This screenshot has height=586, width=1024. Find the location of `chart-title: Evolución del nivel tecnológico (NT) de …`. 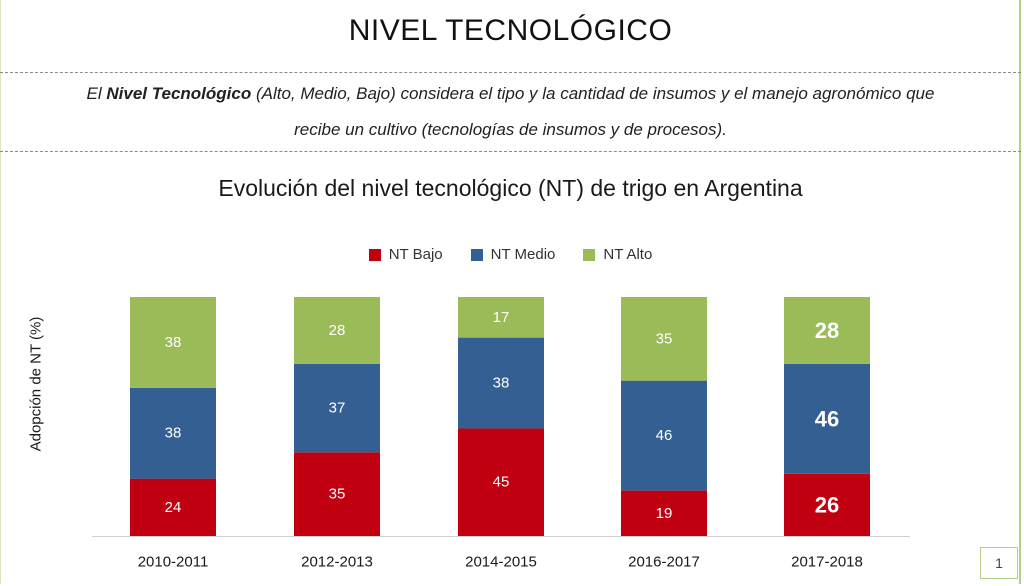

chart-title: Evolución del nivel tecnológico (NT) de … is located at coordinates (510, 188).